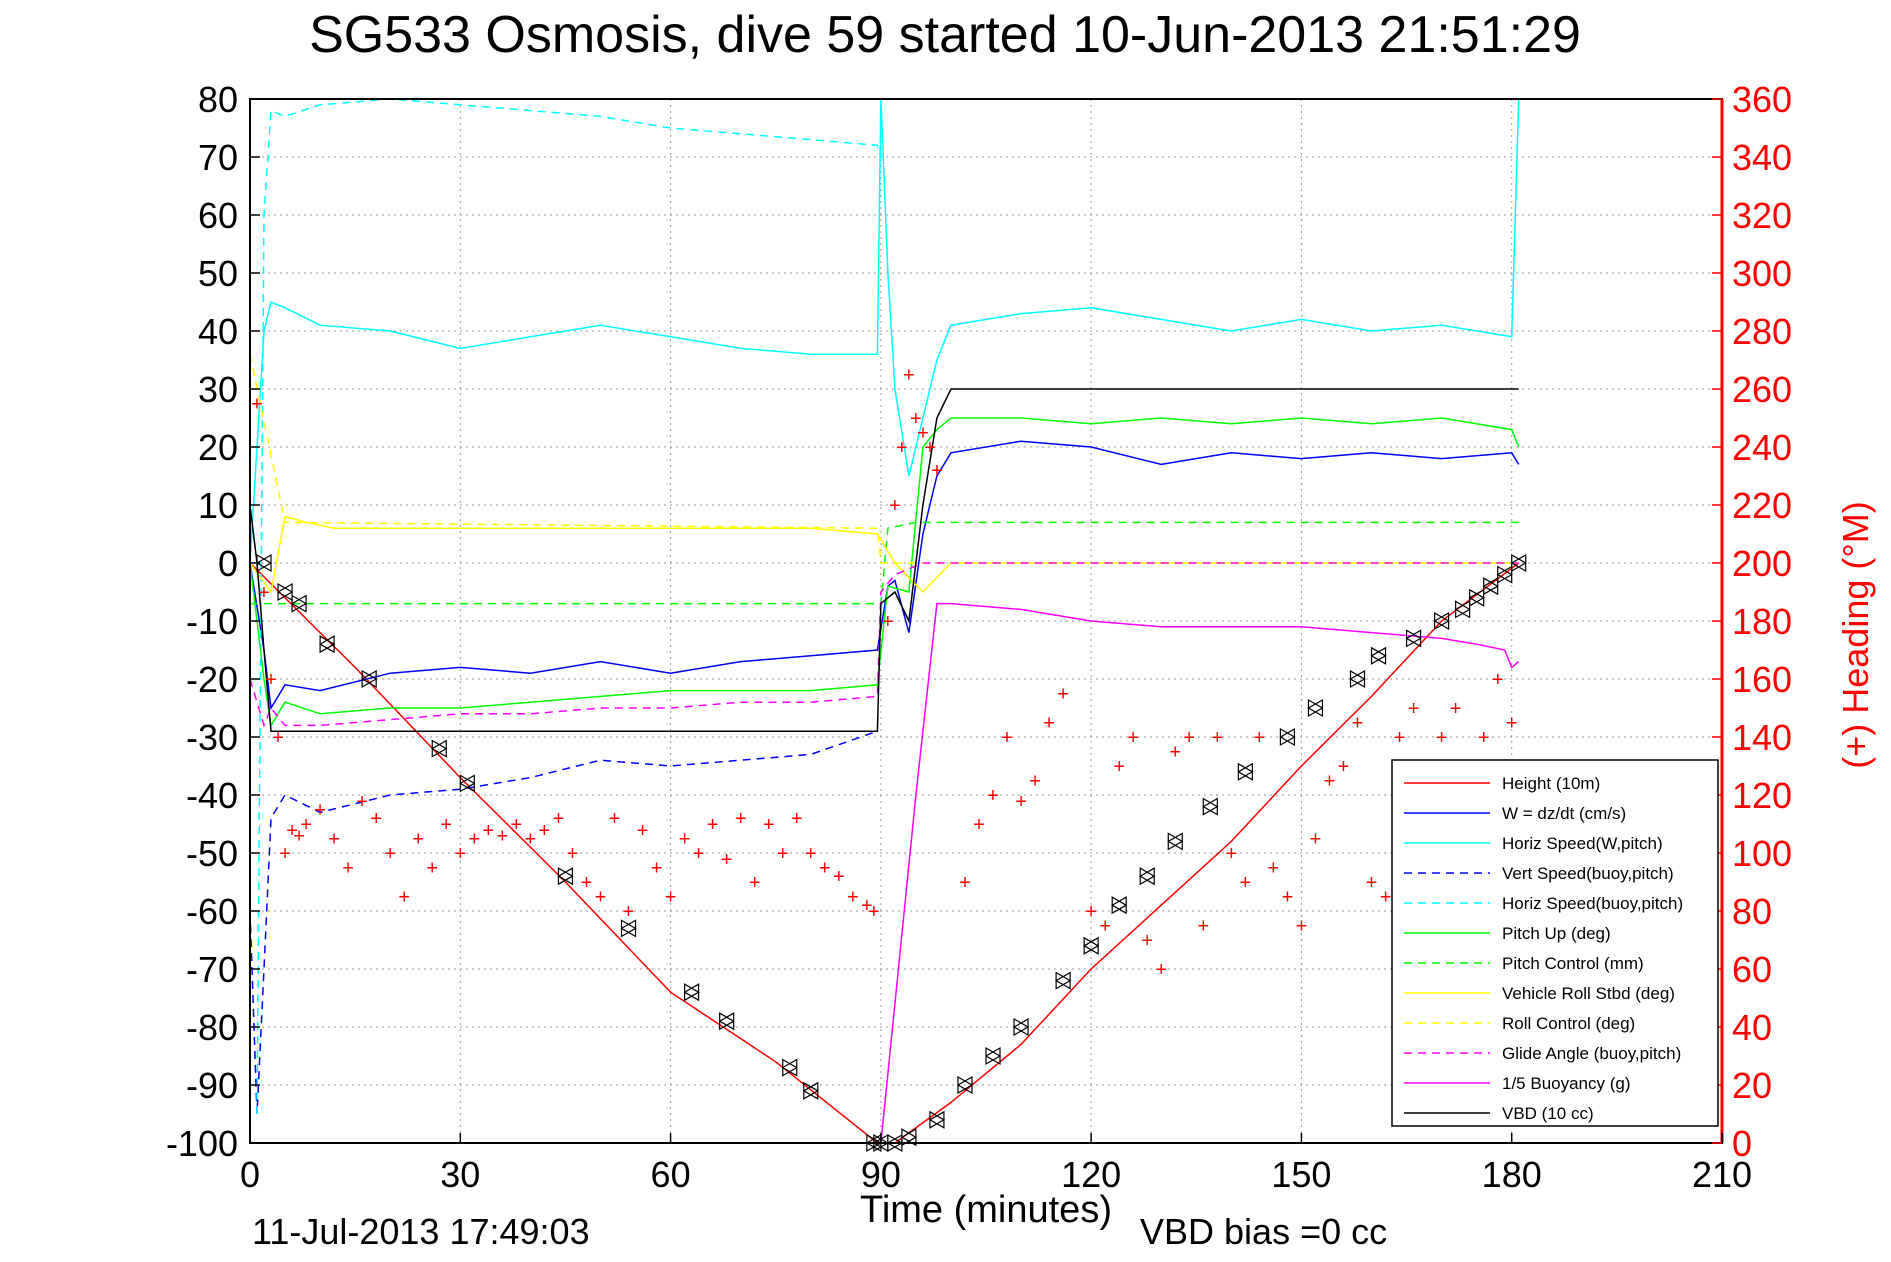 The height and width of the screenshot is (1262, 1891). What do you see at coordinates (202, 1143) in the screenshot?
I see `y-tick-label: -100` at bounding box center [202, 1143].